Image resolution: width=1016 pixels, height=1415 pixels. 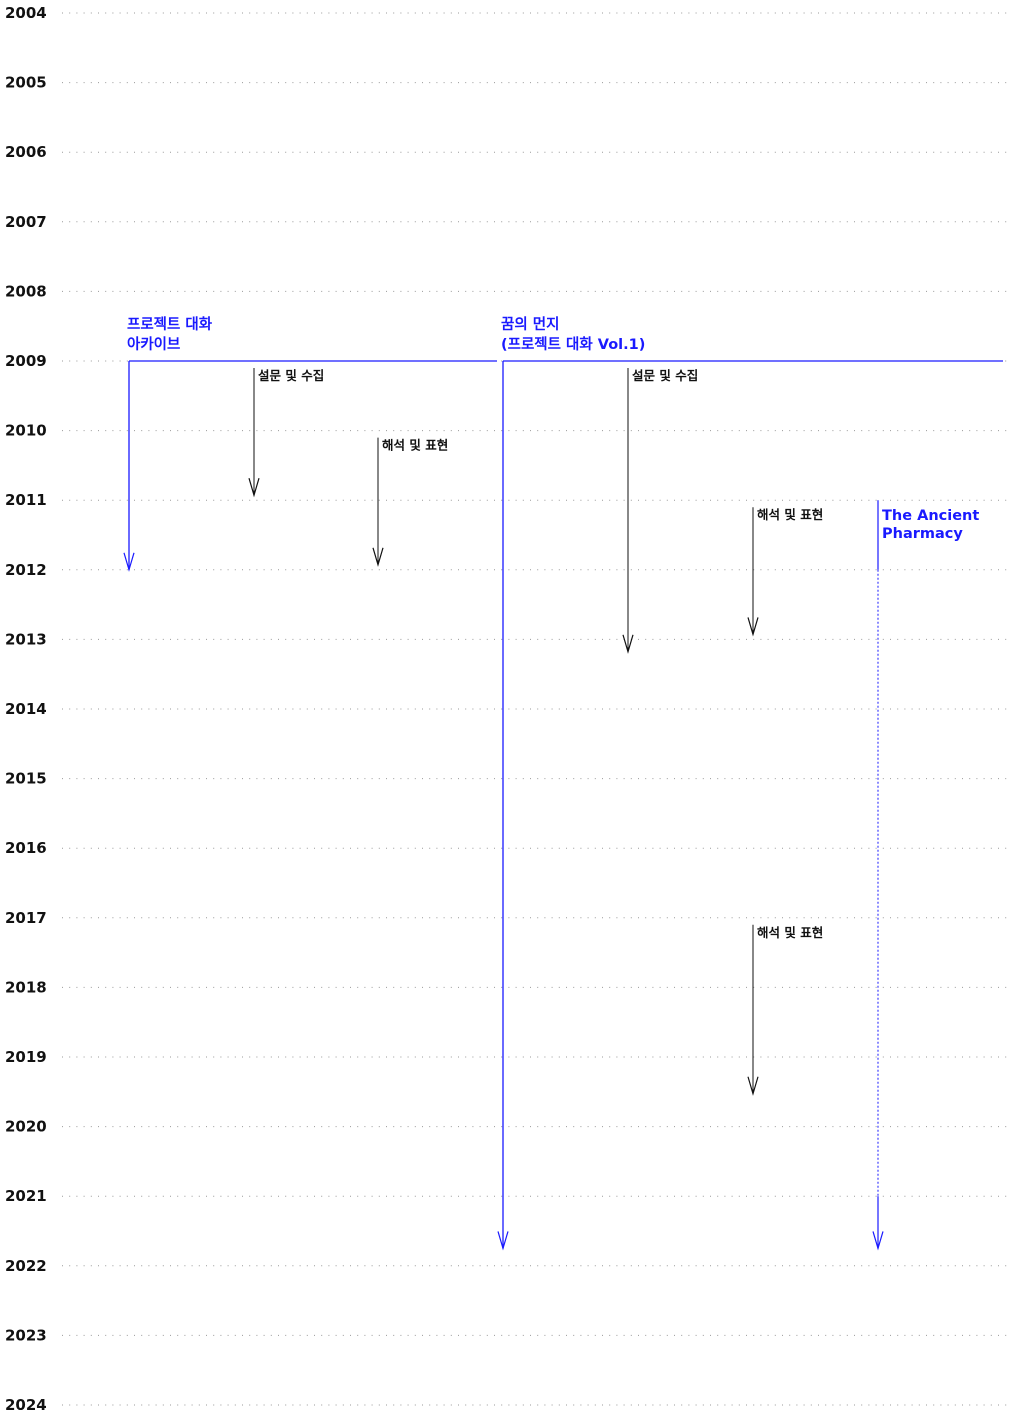 I want to click on project-title-pharmacy-line-2: Pharmacy, so click(x=922, y=534).